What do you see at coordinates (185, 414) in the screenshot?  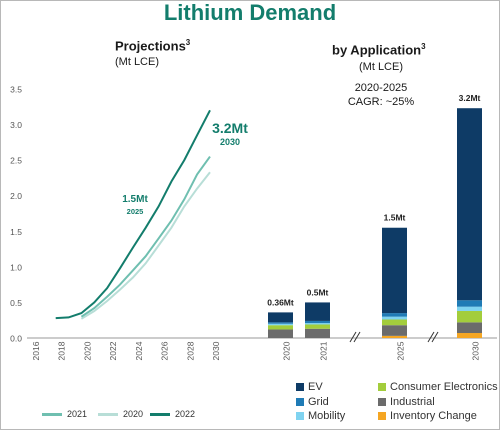 I see `legend-label: 2022` at bounding box center [185, 414].